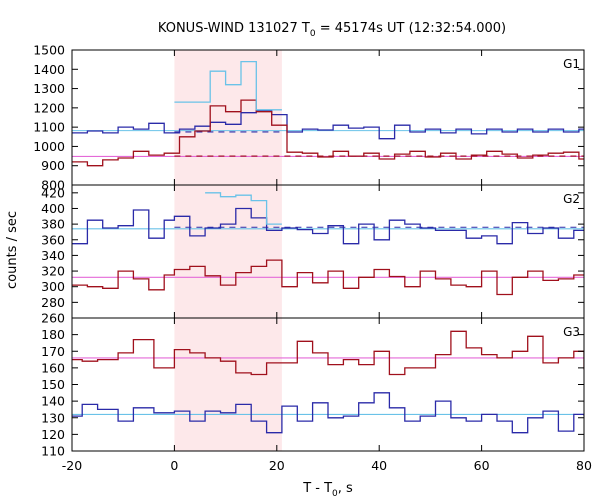 The width and height of the screenshot is (600, 500). I want to click on y-axis-label: counts / sec, so click(12, 250).